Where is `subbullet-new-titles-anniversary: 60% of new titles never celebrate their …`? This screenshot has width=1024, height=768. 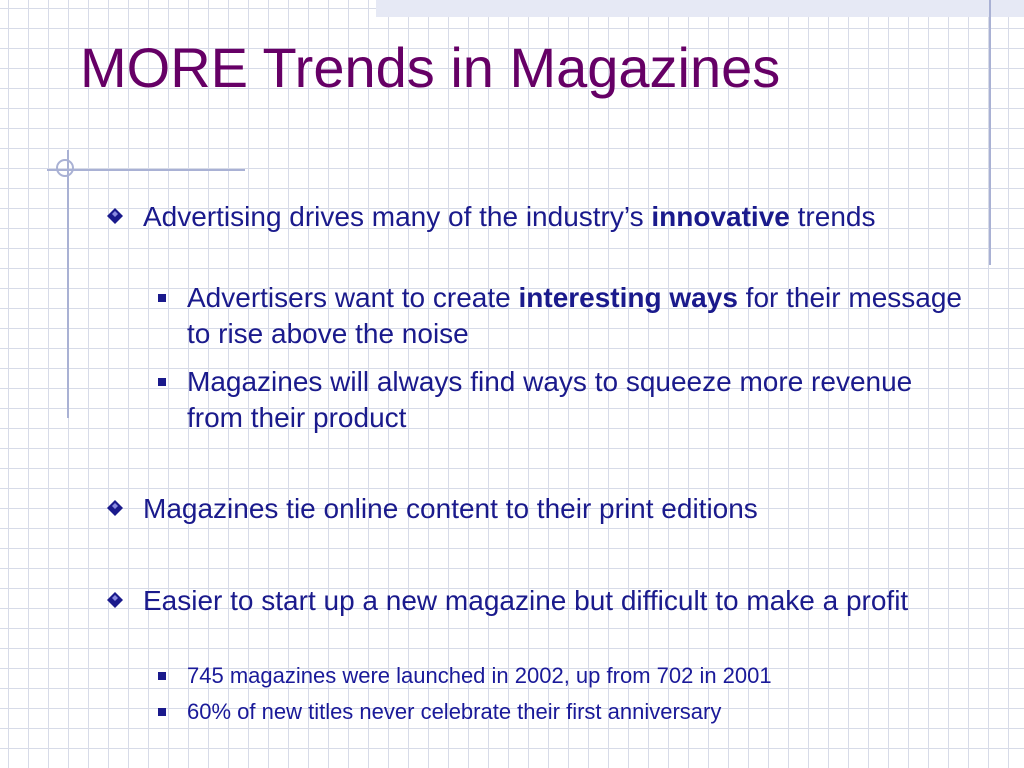 subbullet-new-titles-anniversary: 60% of new titles never celebrate their … is located at coordinates (562, 712).